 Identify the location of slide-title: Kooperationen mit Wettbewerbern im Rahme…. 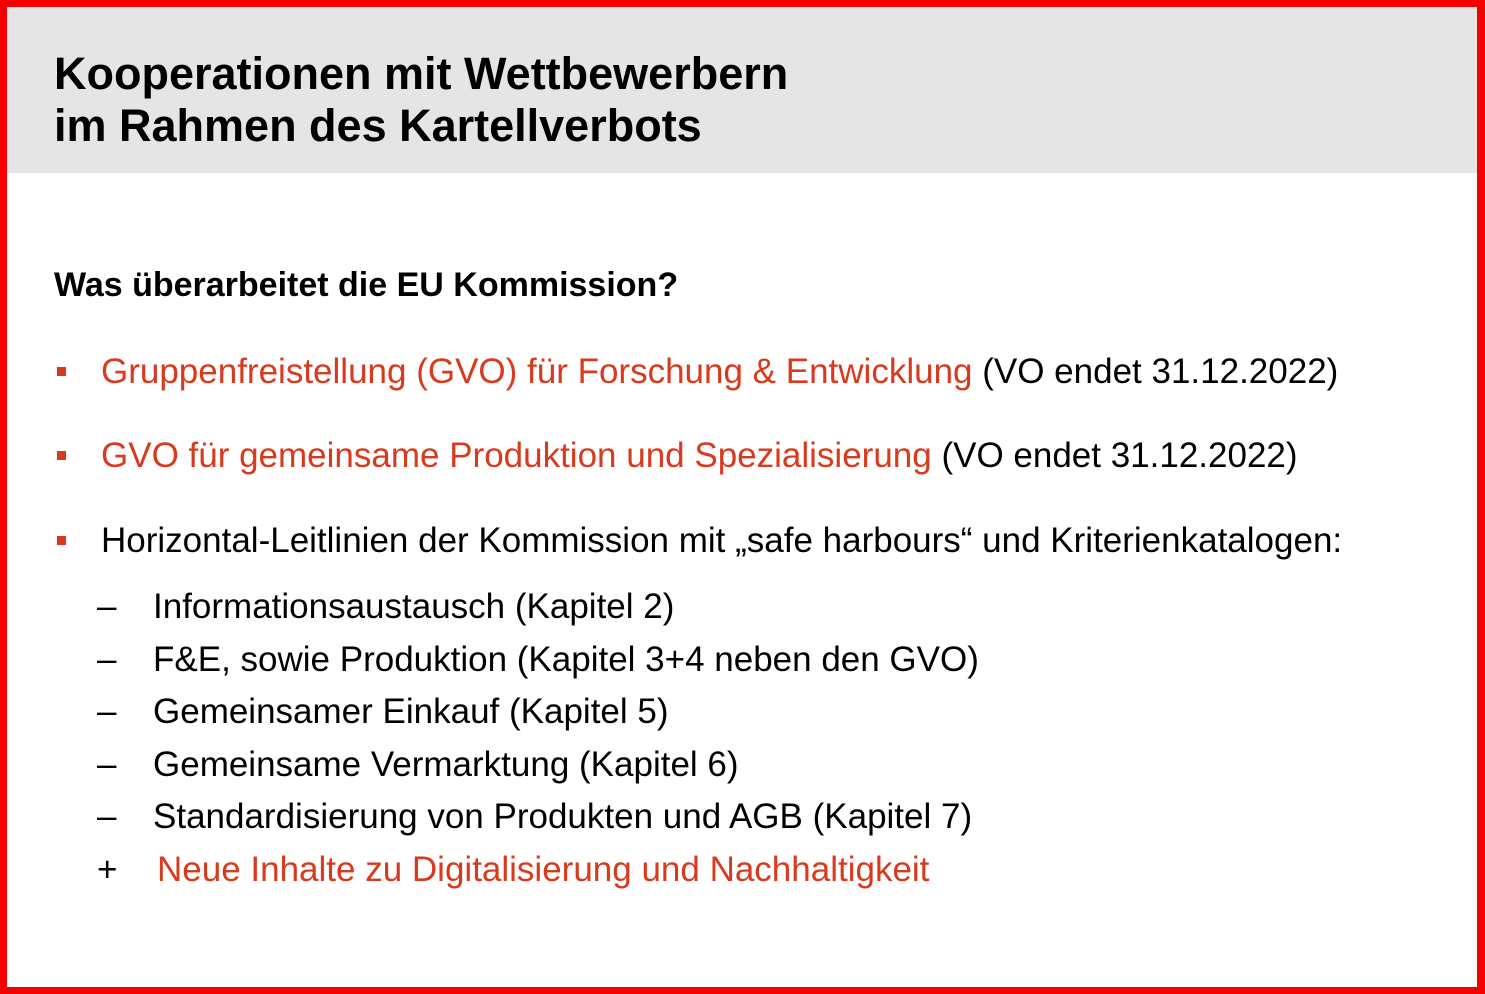
(421, 100).